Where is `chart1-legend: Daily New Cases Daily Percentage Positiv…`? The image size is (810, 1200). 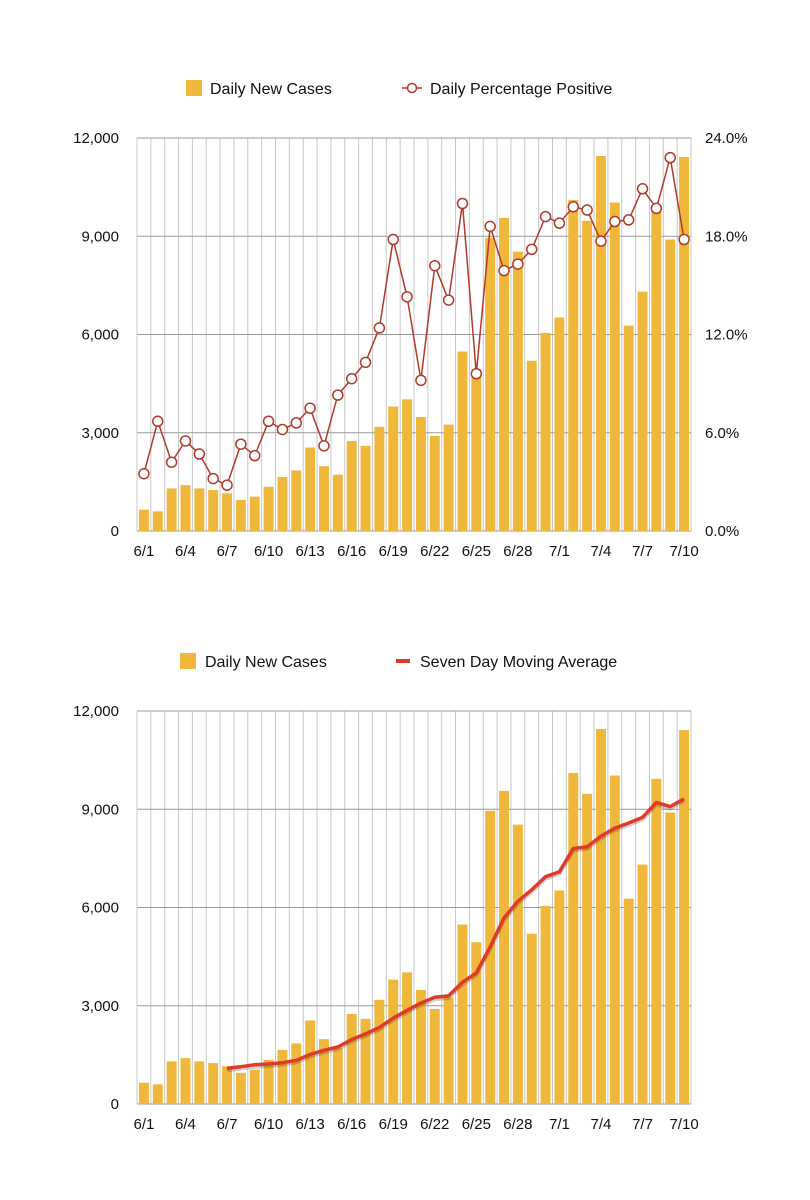
chart1-legend: Daily New Cases Daily Percentage Positiv… is located at coordinates (399, 89).